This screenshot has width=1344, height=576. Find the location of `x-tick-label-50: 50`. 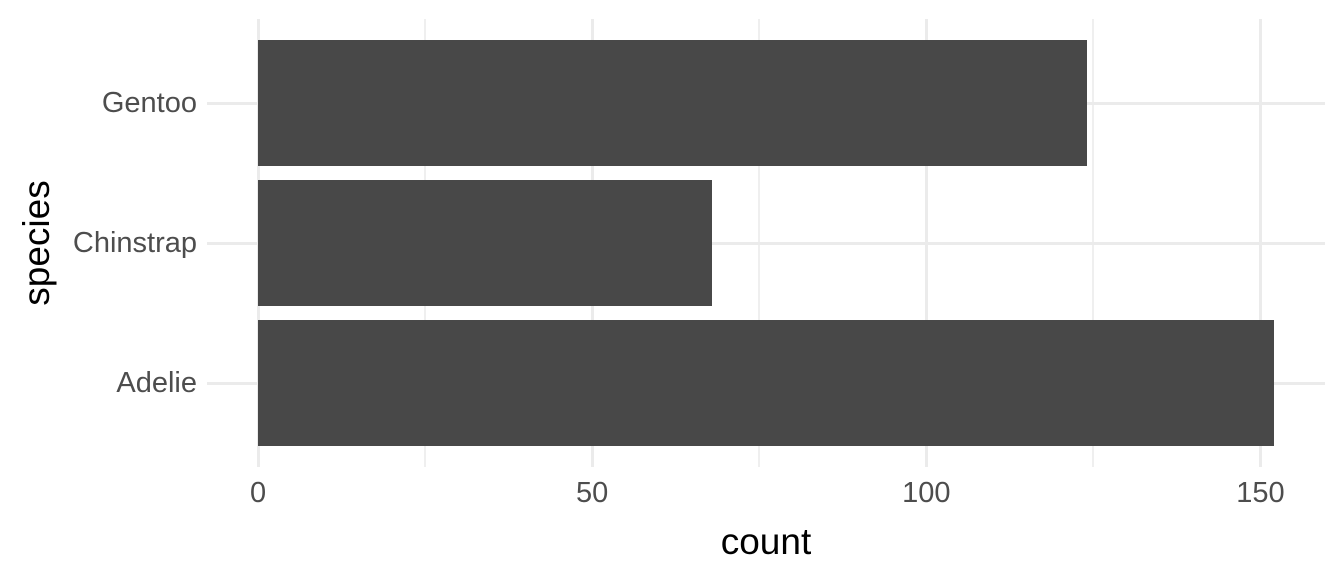

x-tick-label-50: 50 is located at coordinates (592, 493).